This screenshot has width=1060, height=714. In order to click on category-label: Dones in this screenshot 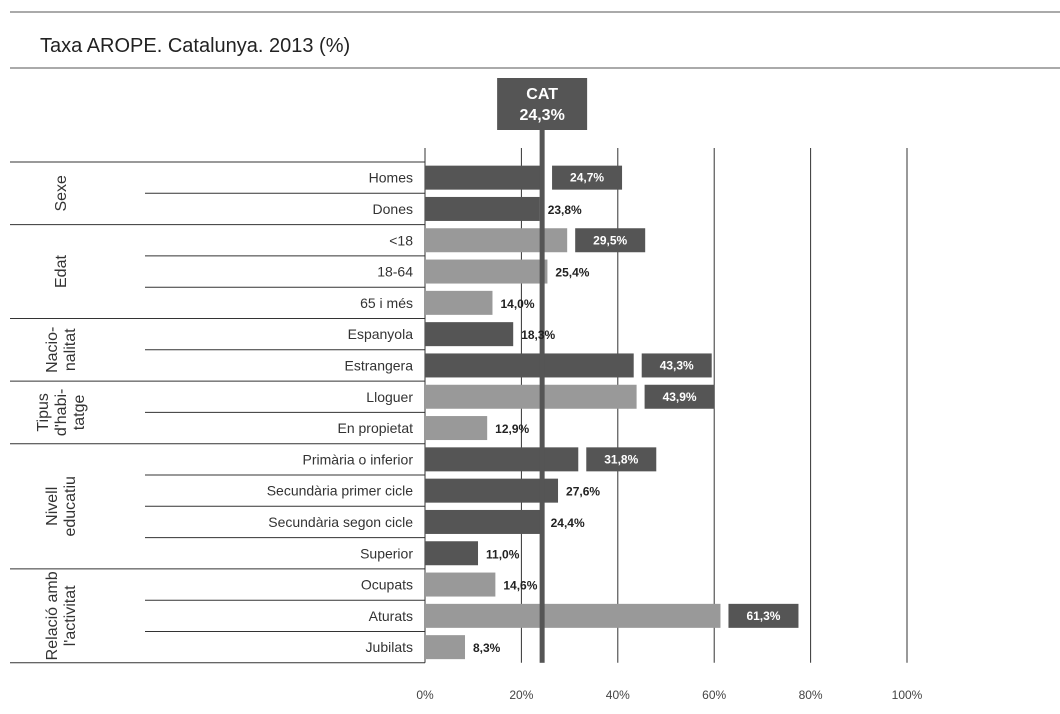, I will do `click(393, 209)`.